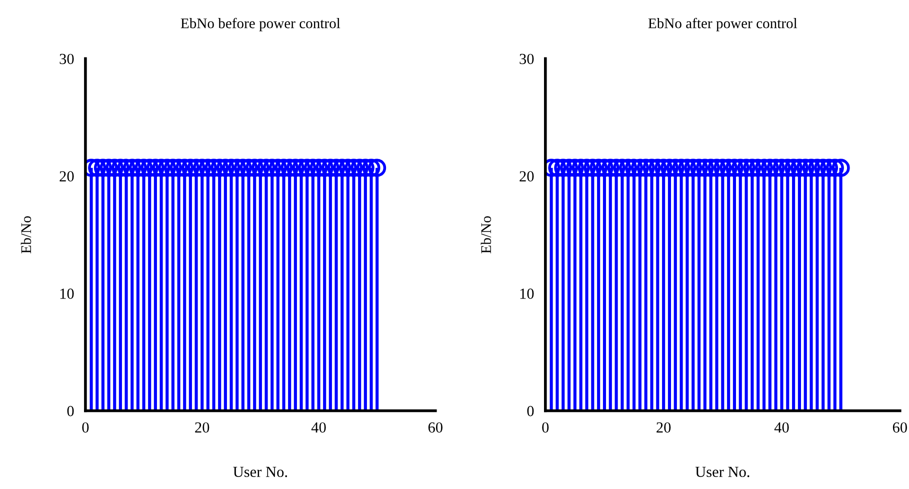 This screenshot has height=489, width=909. I want to click on chart-title: EbNo after power control, so click(723, 25).